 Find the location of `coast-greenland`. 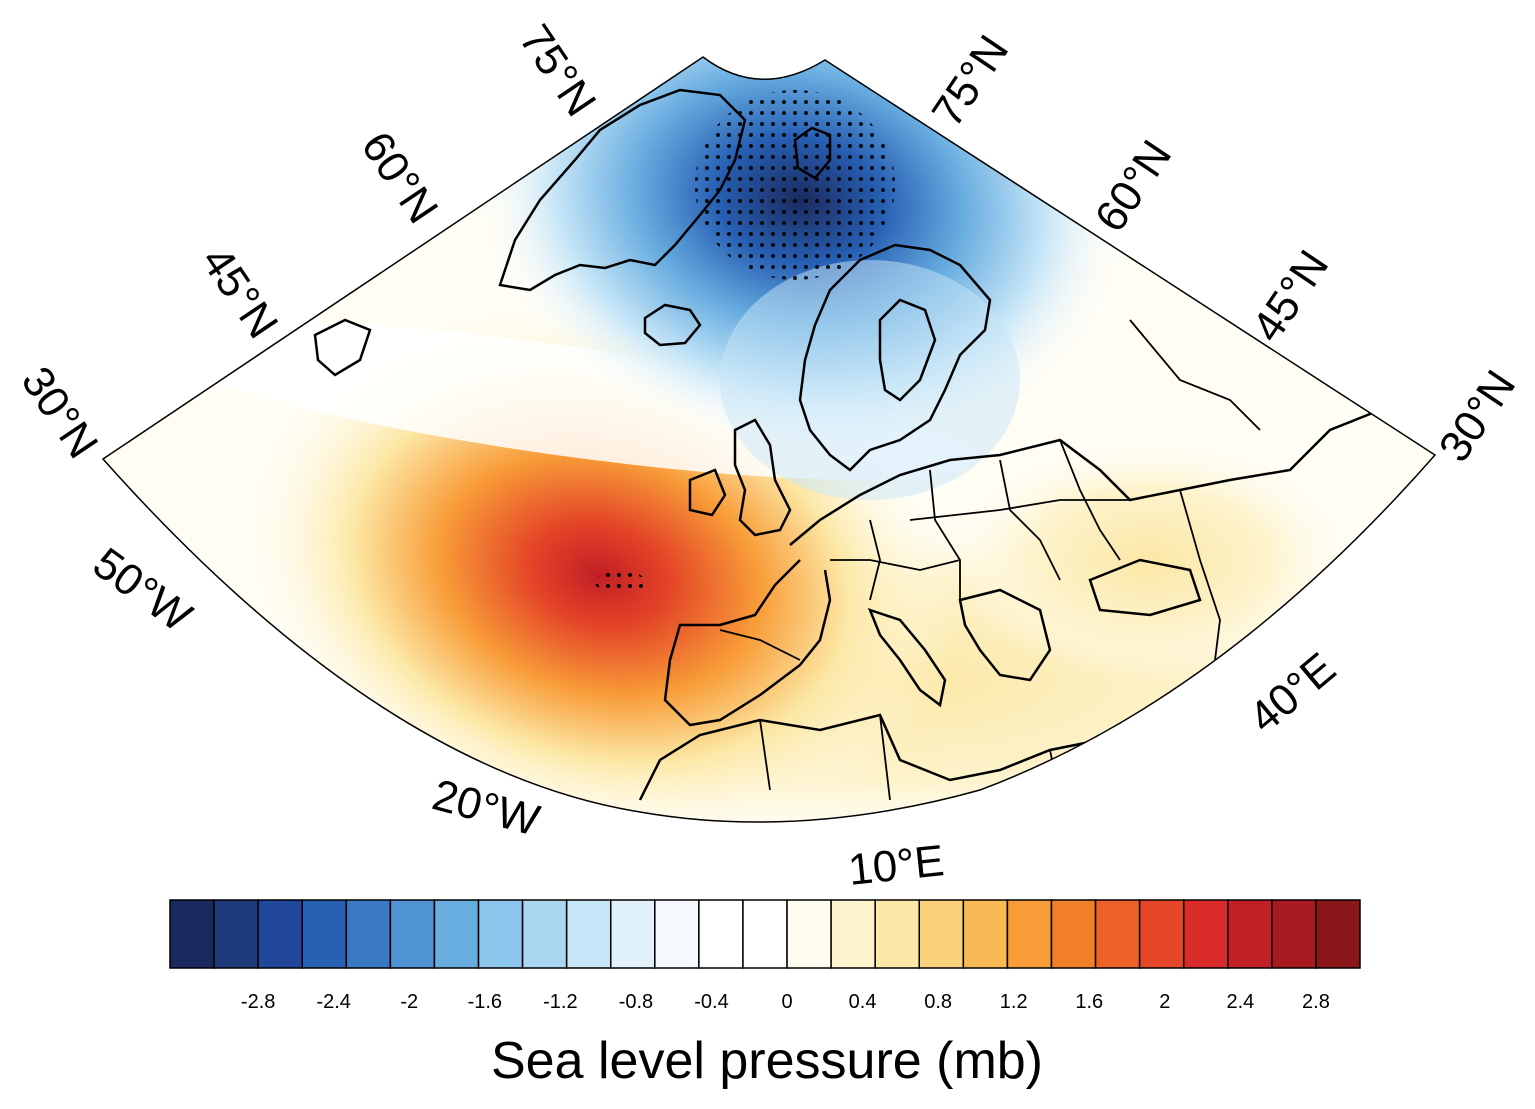

coast-greenland is located at coordinates (622, 190).